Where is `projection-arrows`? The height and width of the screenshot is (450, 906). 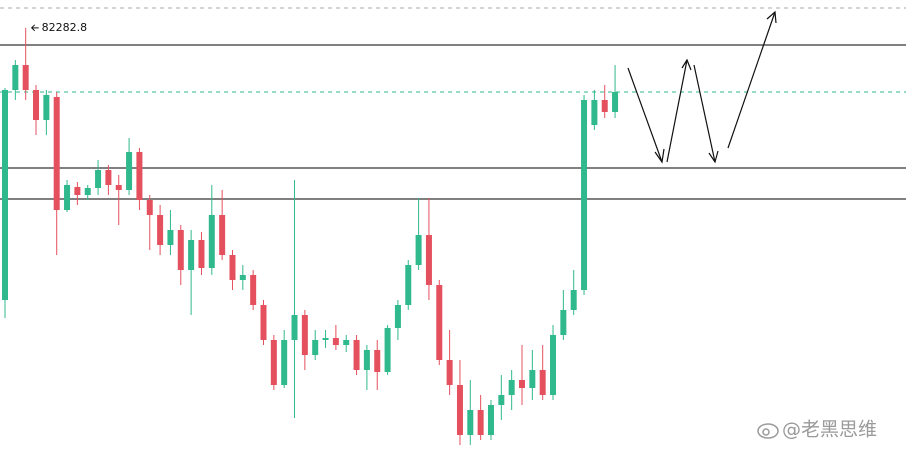 projection-arrows is located at coordinates (702, 87).